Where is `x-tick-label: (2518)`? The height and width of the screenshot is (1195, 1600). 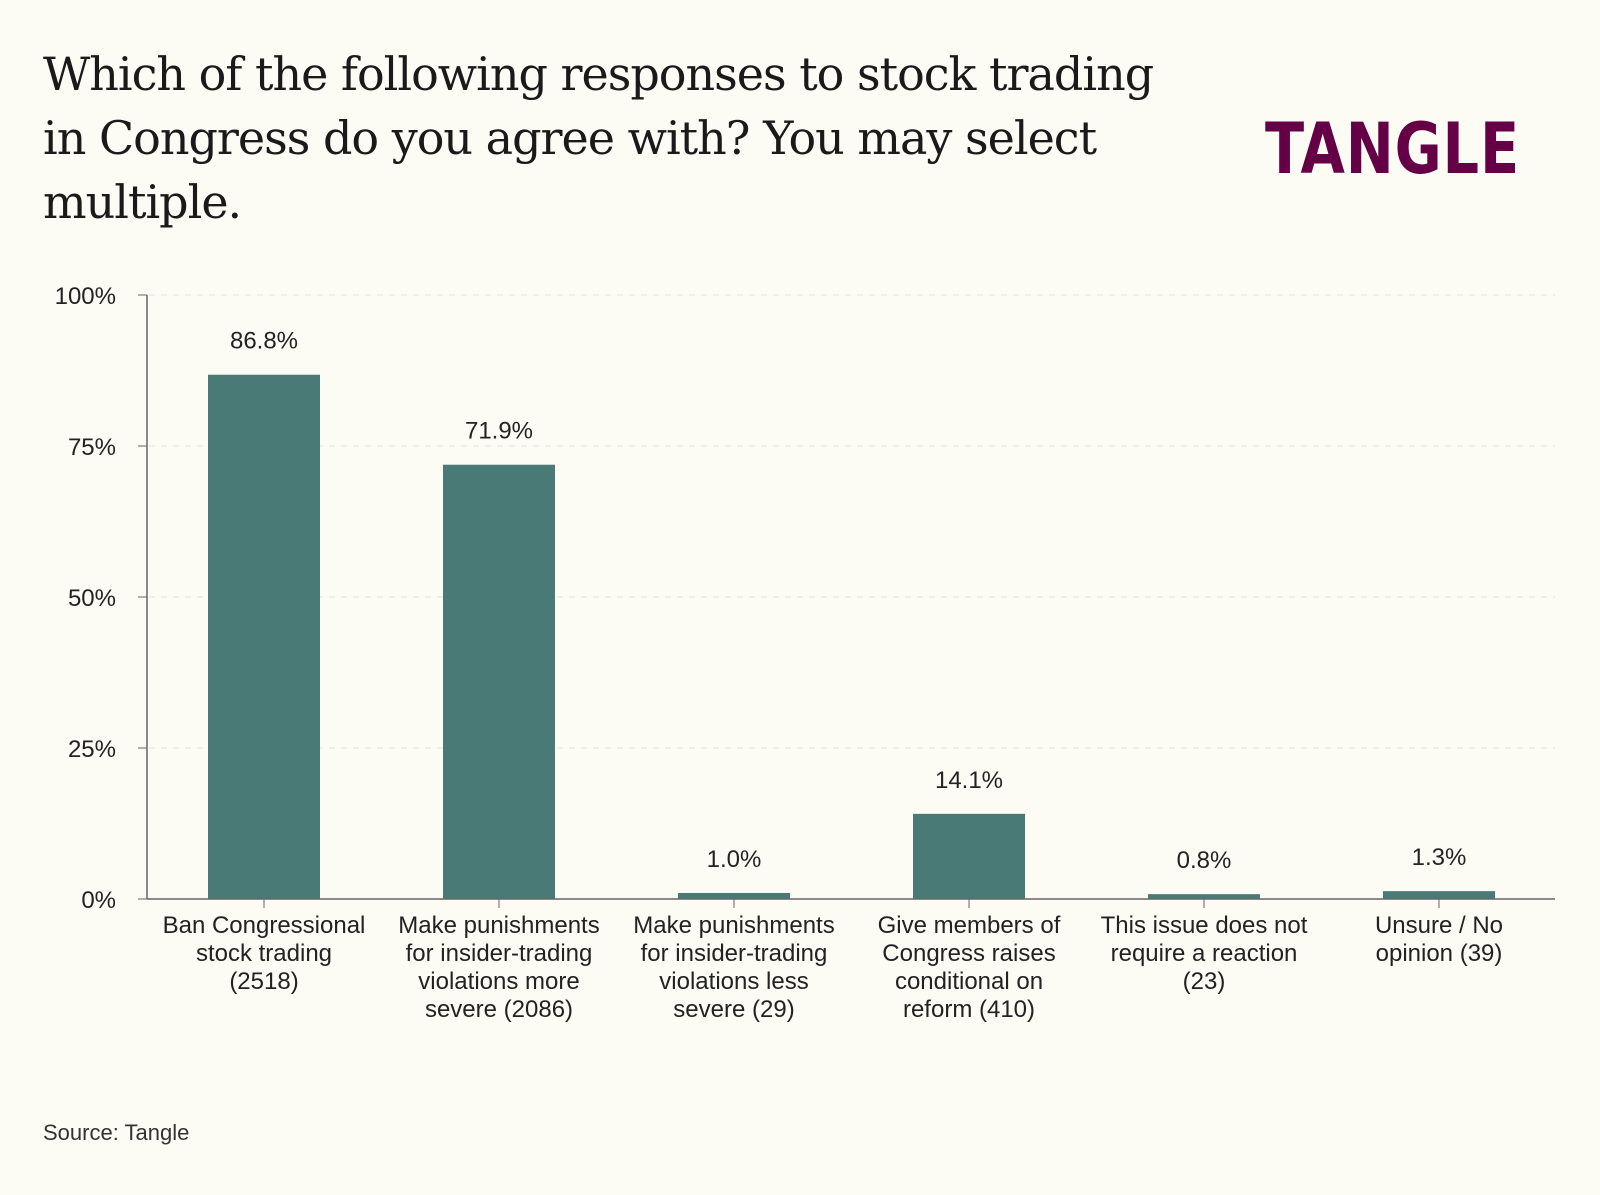
x-tick-label: (2518) is located at coordinates (263, 981).